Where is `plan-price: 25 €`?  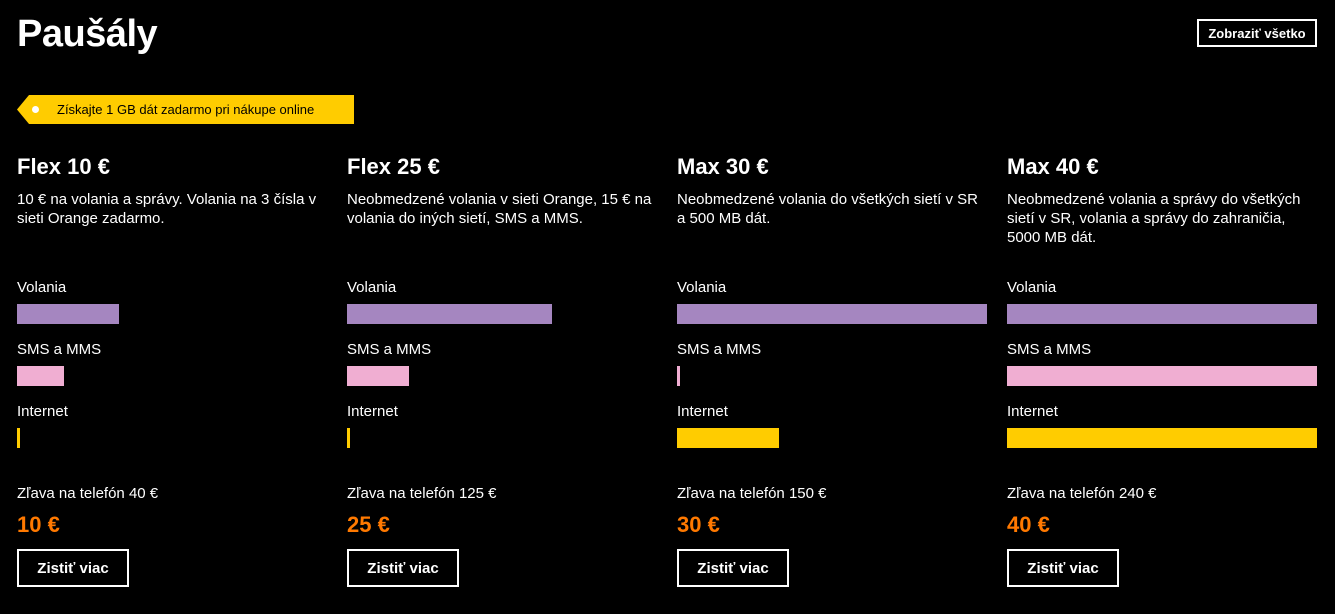
plan-price: 25 € is located at coordinates (368, 524).